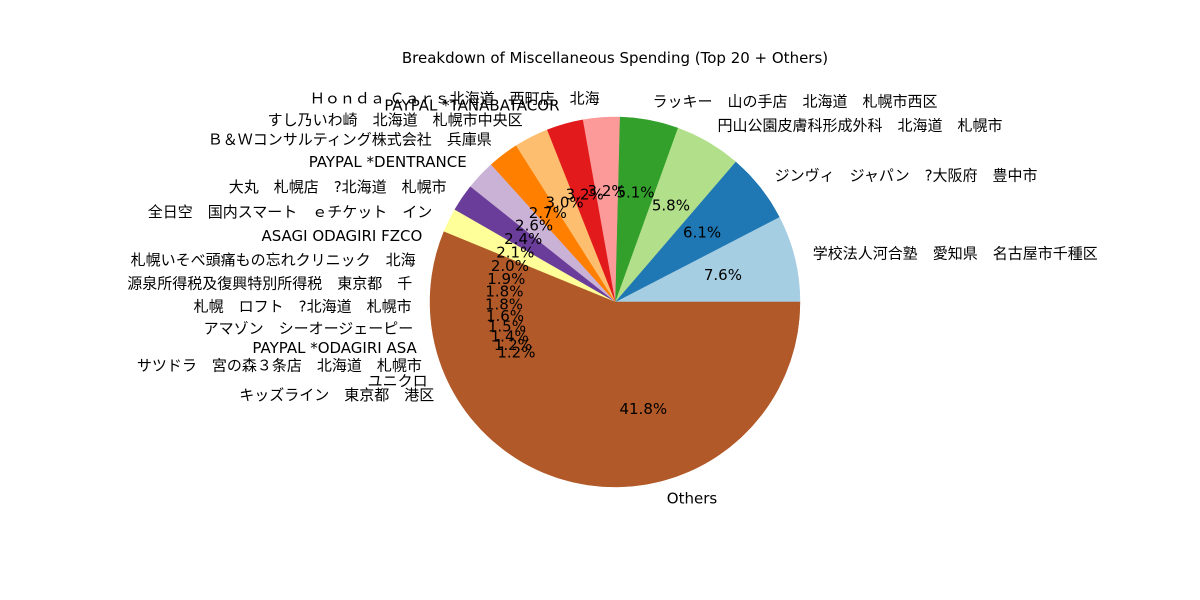  Describe the element at coordinates (279, 366) in the screenshot. I see `slice-label: サツドラ 宮の森３条店 北海道 札幌市` at that location.